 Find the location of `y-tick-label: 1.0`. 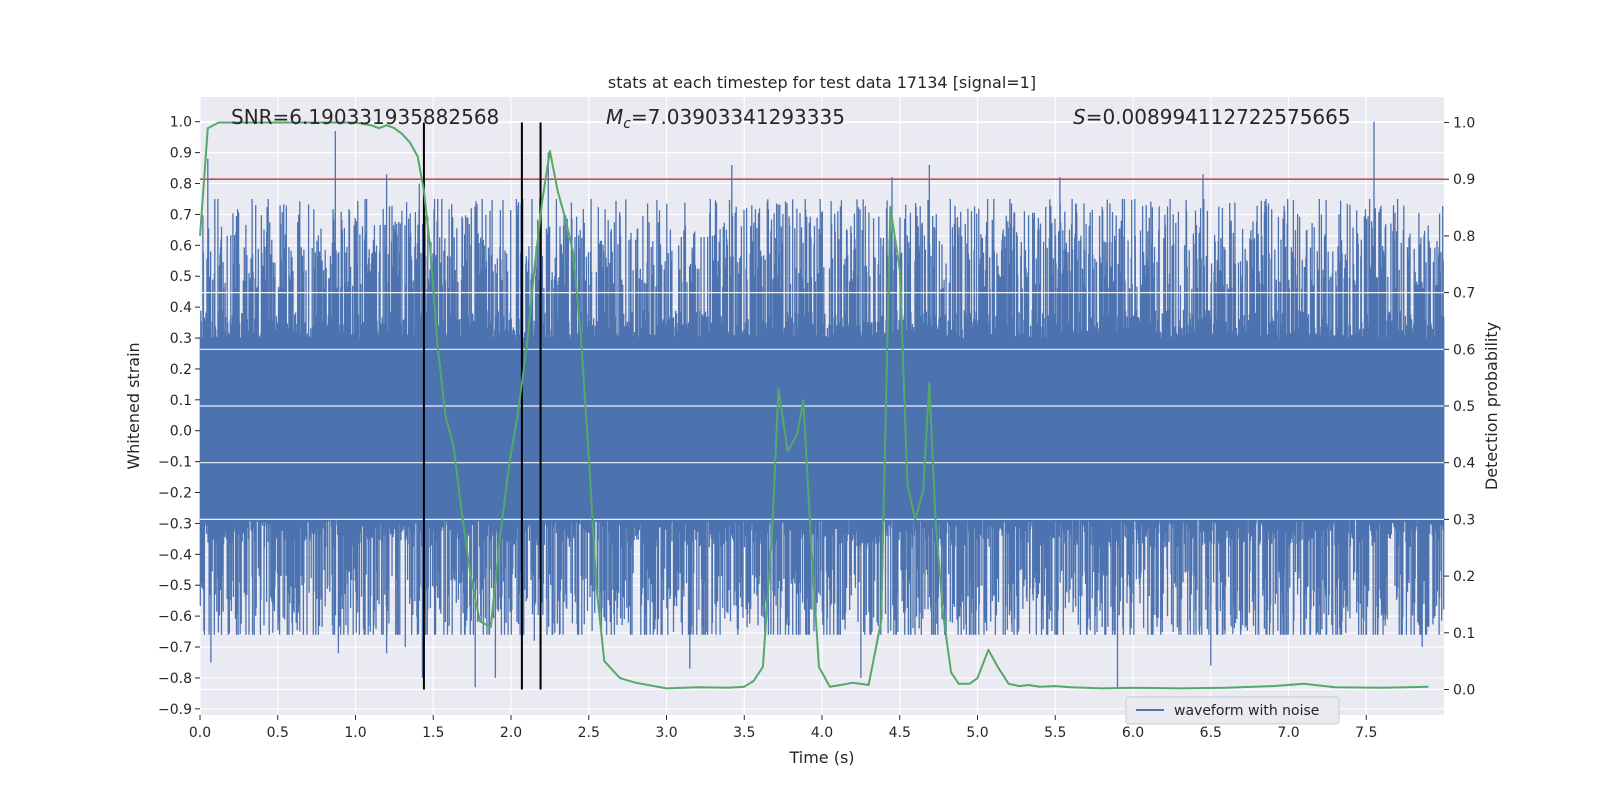

y-tick-label: 1.0 is located at coordinates (181, 123).